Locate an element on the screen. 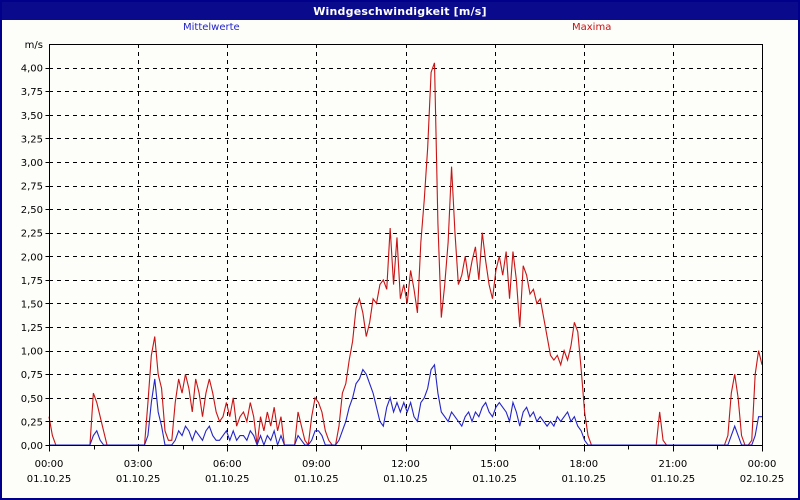 This screenshot has width=800, height=500. y-tick-label: 0,50 is located at coordinates (32, 399).